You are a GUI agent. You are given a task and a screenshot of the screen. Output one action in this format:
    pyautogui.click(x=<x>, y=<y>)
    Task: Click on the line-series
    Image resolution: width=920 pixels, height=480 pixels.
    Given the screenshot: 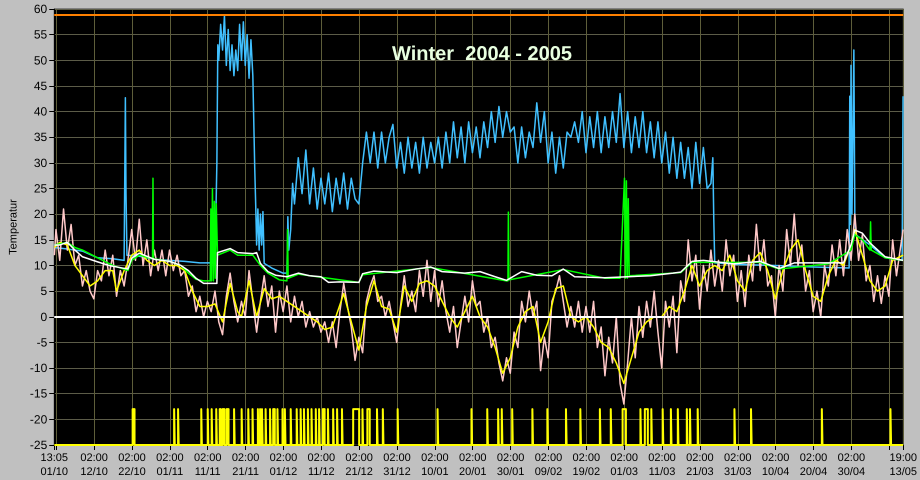 What is the action you would take?
    pyautogui.click(x=479, y=256)
    